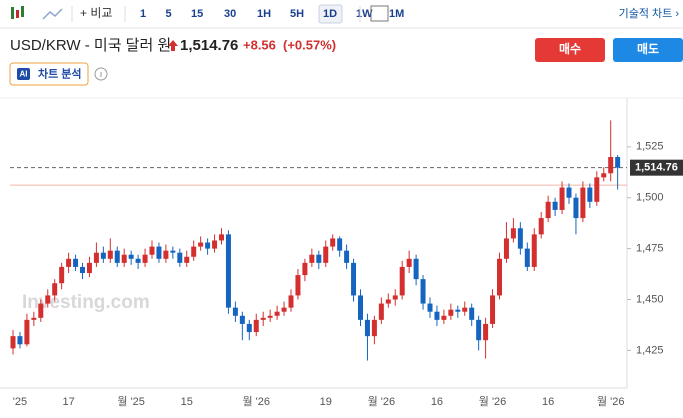 Image resolution: width=683 pixels, height=418 pixels. Describe the element at coordinates (656, 167) in the screenshot. I see `last-price-tag` at that location.